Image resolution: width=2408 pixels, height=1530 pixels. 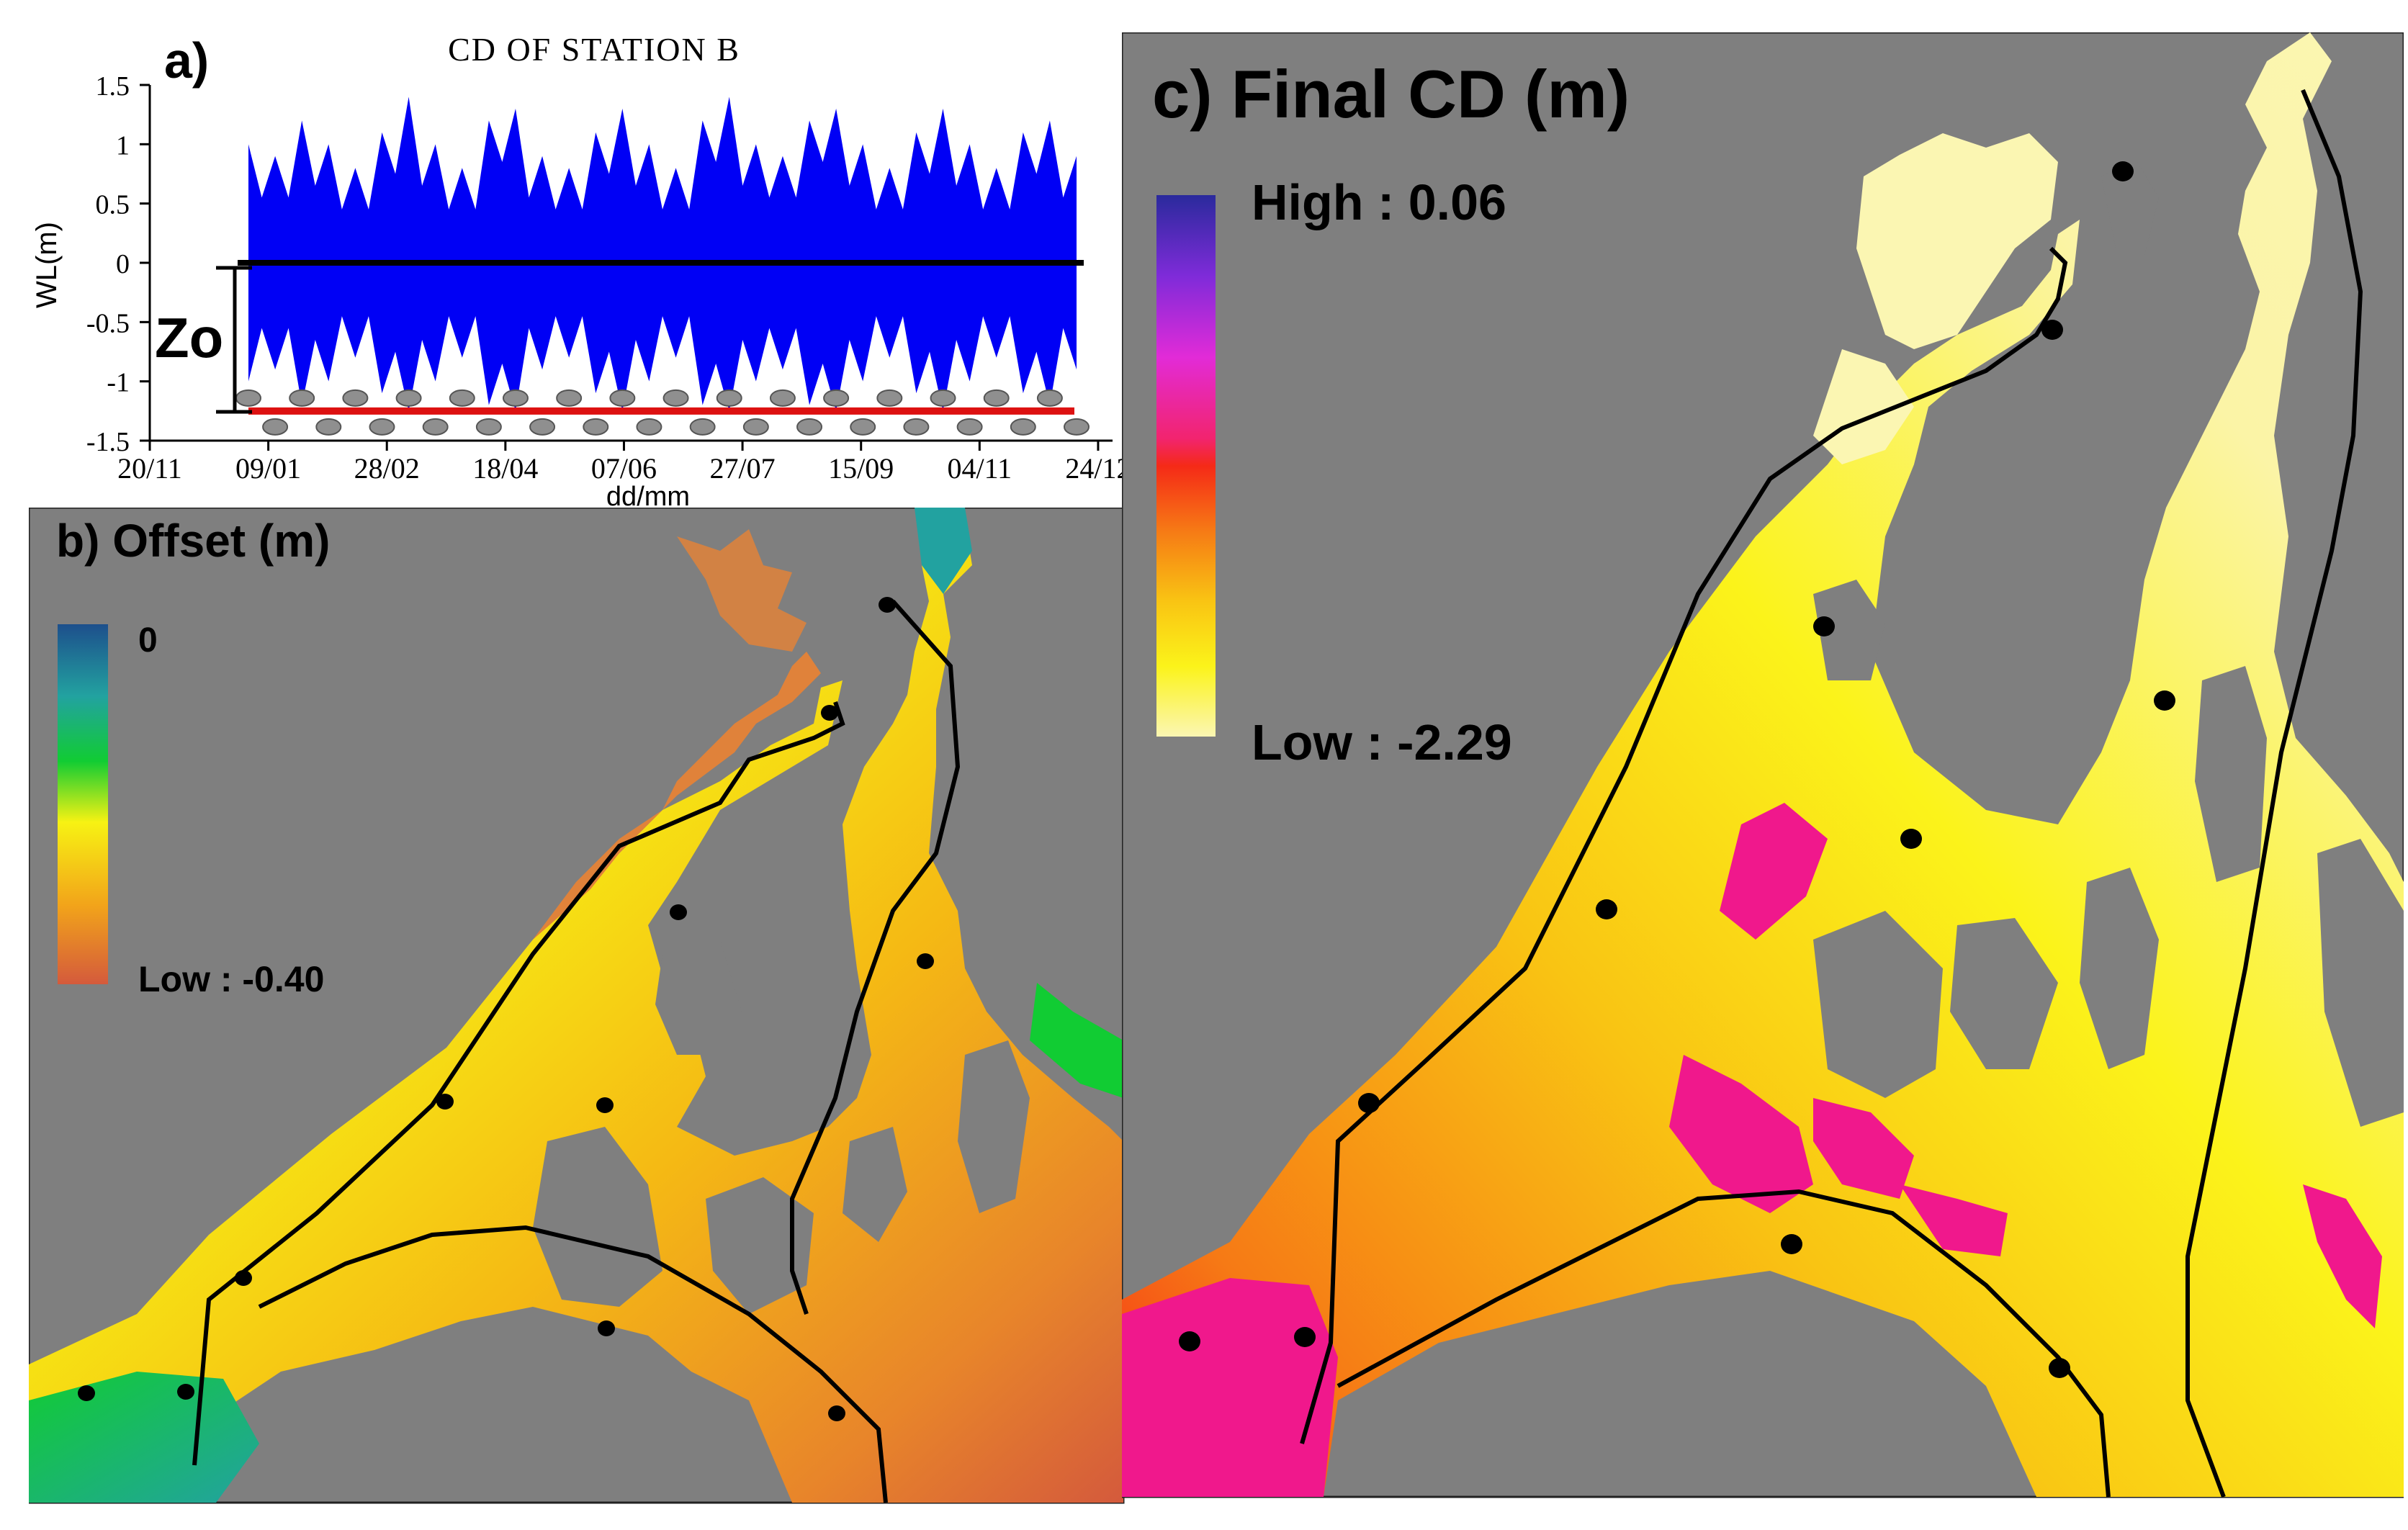 I want to click on final-cd-colorbar, so click(x=1186, y=466).